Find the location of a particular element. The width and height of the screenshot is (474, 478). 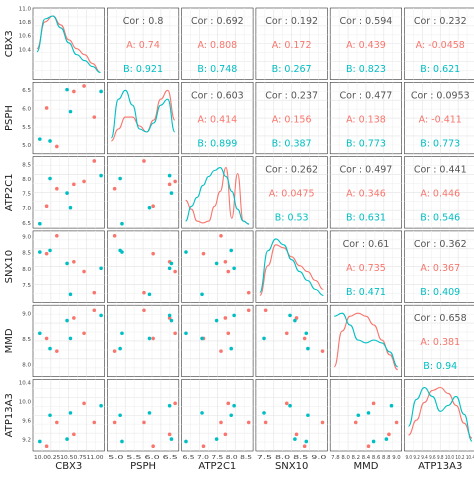

cor-b-label: B: 0.53 is located at coordinates (292, 218).